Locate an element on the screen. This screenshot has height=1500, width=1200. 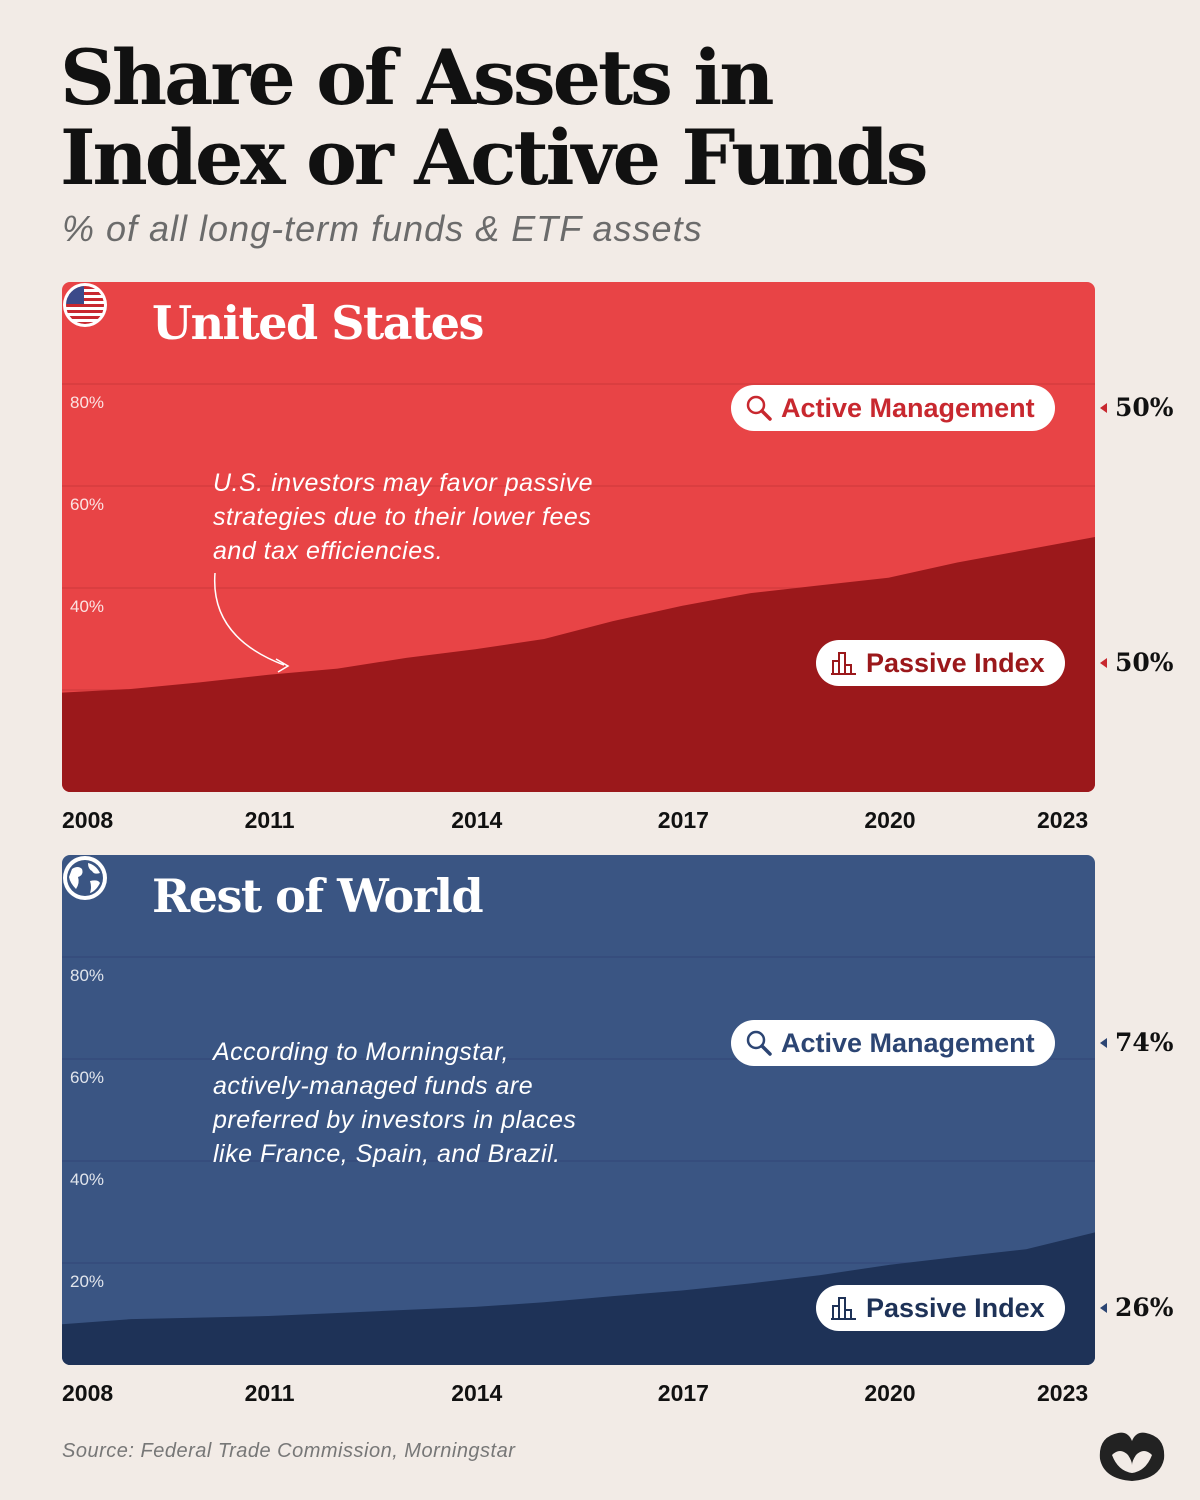
annotation-line: strategies due to their lower fees is located at coordinates (402, 517).